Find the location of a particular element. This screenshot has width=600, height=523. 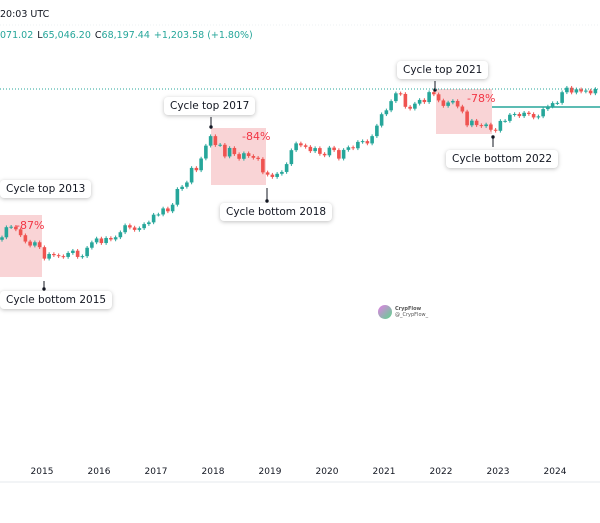

annotation-cycle-bottom-2018: Cycle bottom 2018 is located at coordinates (276, 212).